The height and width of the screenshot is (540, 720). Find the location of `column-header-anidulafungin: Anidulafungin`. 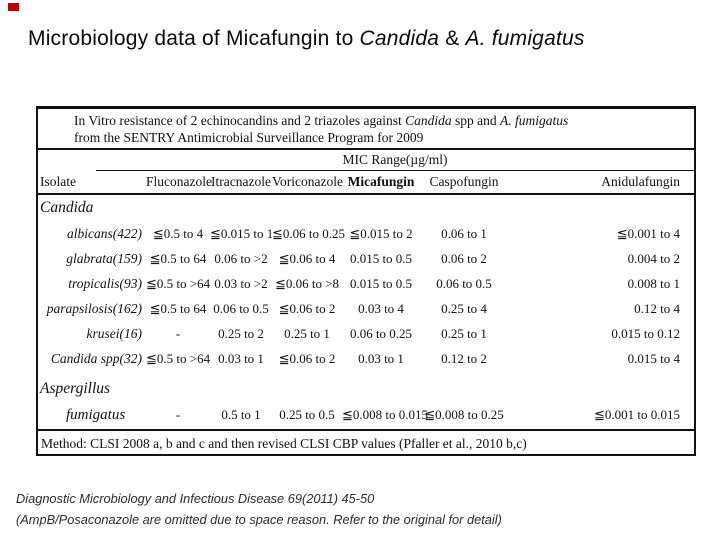

column-header-anidulafungin: Anidulafungin is located at coordinates (640, 181).